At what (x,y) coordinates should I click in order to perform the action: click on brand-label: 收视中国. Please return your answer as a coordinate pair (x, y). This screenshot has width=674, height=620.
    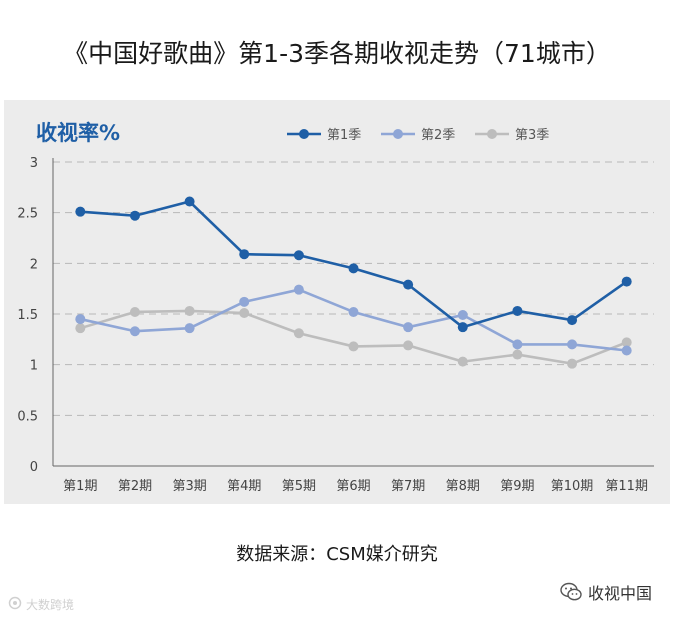
    Looking at the image, I should click on (619, 593).